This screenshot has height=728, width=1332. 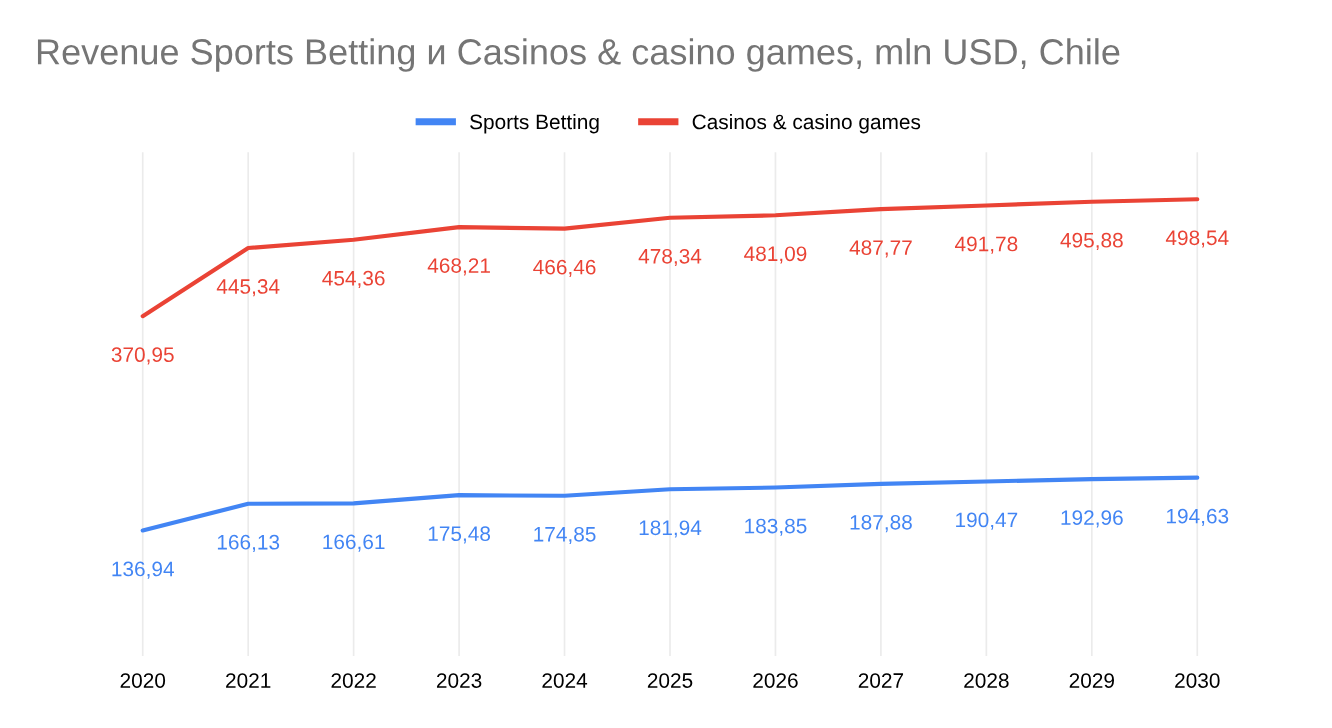 What do you see at coordinates (806, 123) in the screenshot?
I see `legend-label: Casinos & casino games` at bounding box center [806, 123].